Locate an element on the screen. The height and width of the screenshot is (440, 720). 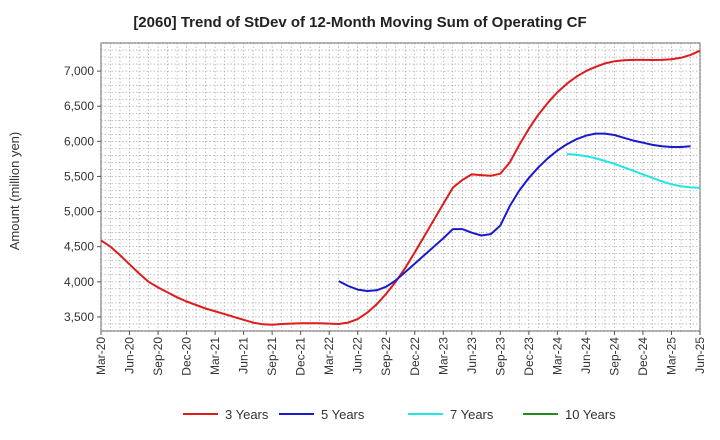
legend-label-7-years: 7 Years is located at coordinates (472, 414).